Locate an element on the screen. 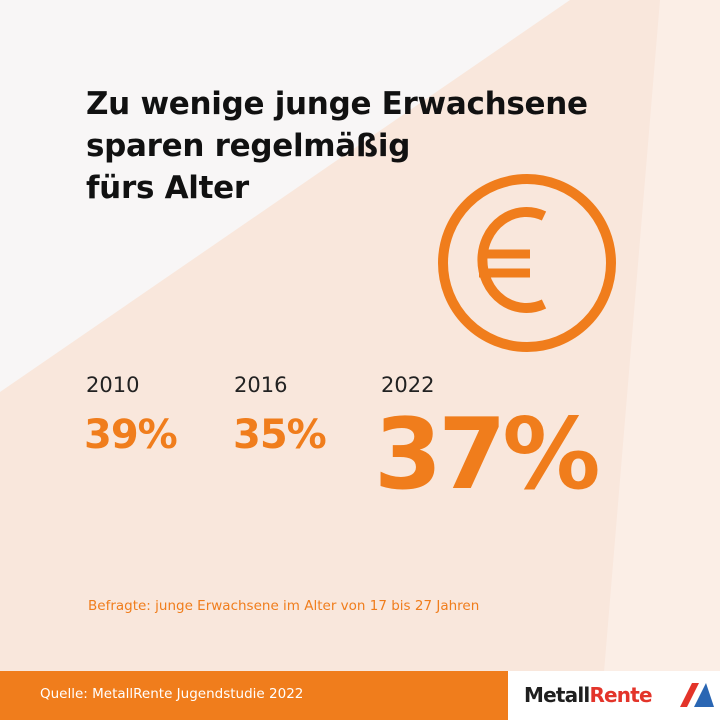 This screenshot has height=720, width=720. logo-mark-icon is located at coordinates (697, 695).